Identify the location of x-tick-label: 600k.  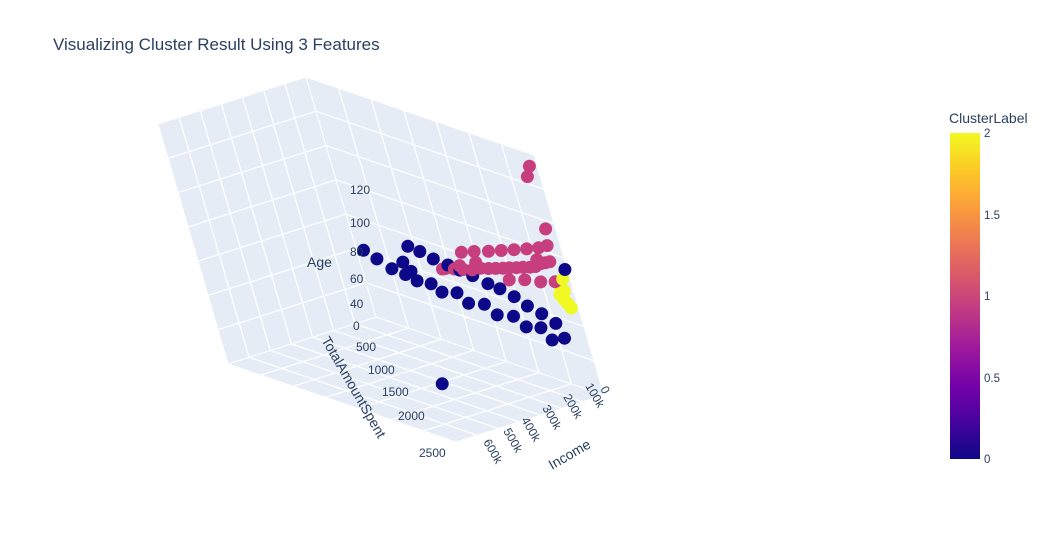
(493, 452).